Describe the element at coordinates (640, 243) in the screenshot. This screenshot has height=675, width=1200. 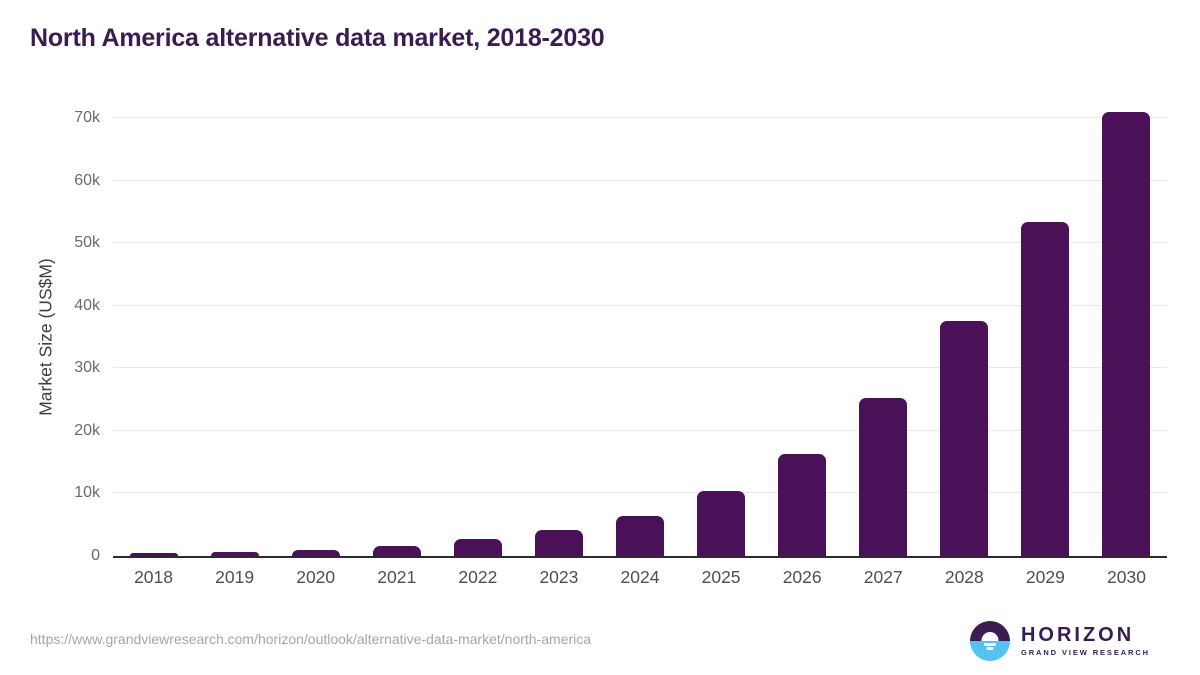
I see `gridline-50k` at that location.